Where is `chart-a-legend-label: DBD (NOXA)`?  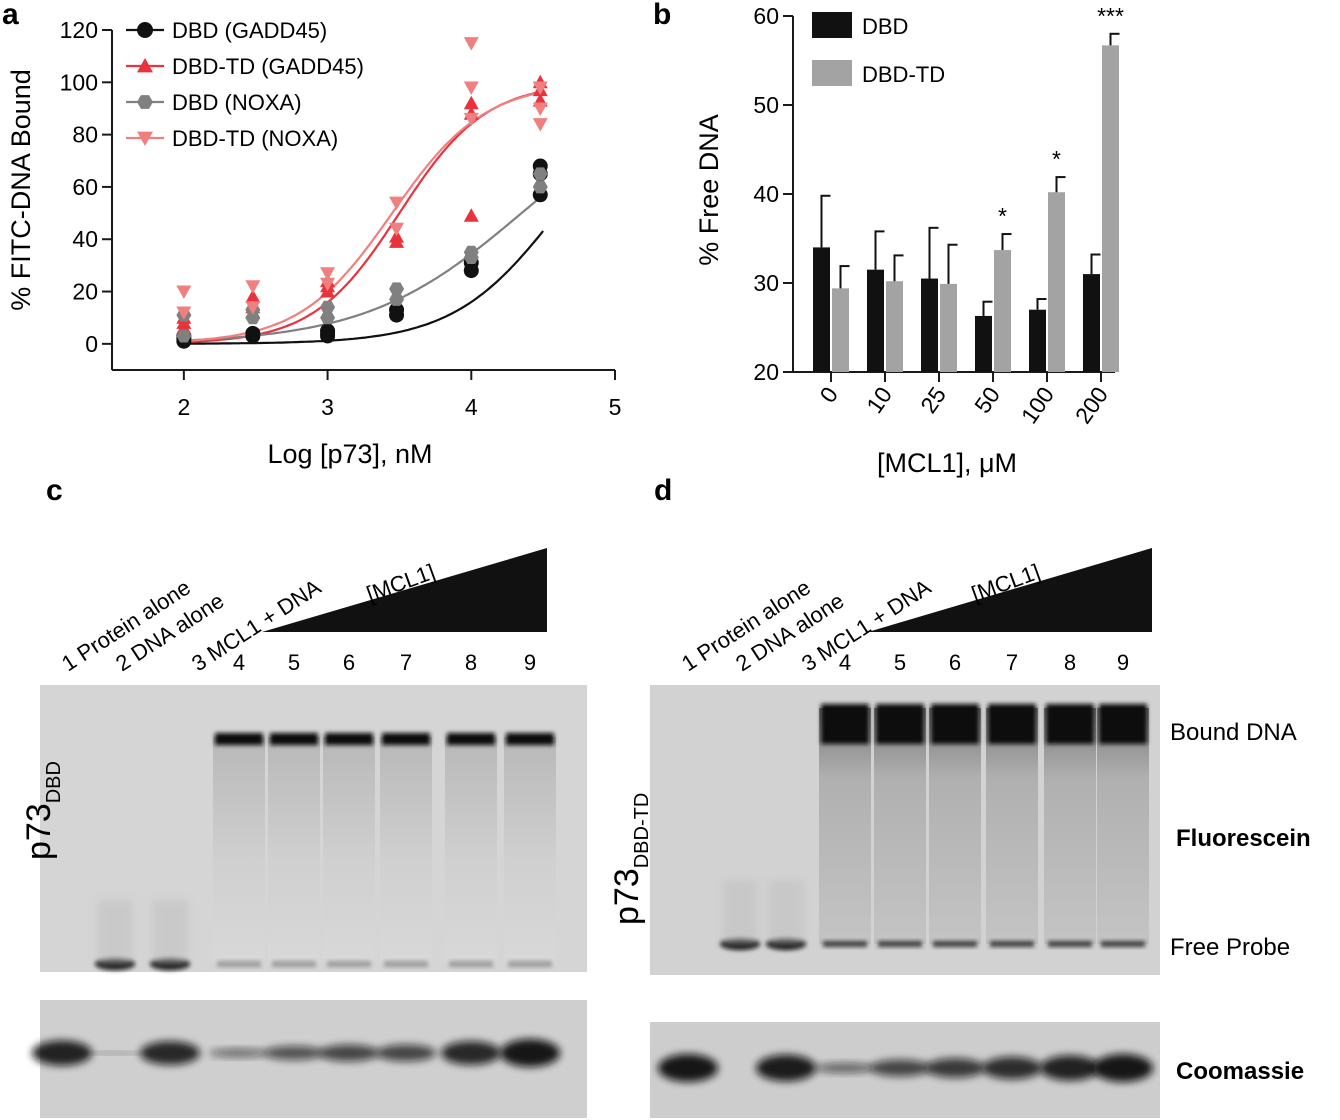
chart-a-legend-label: DBD (NOXA) is located at coordinates (237, 102).